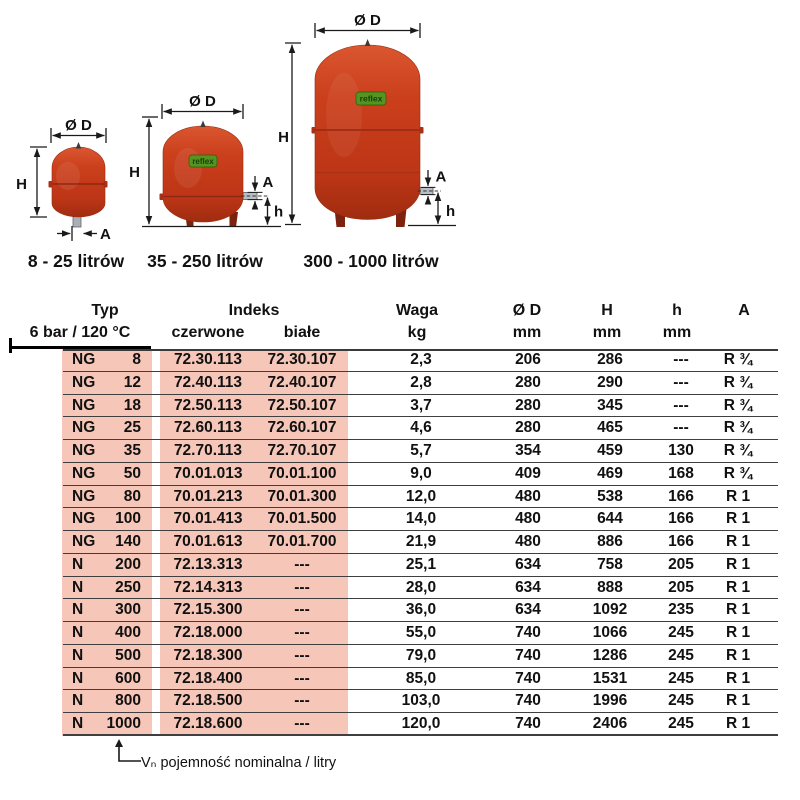  I want to click on cell-indeks-czerwone: 72.40.113, so click(208, 382).